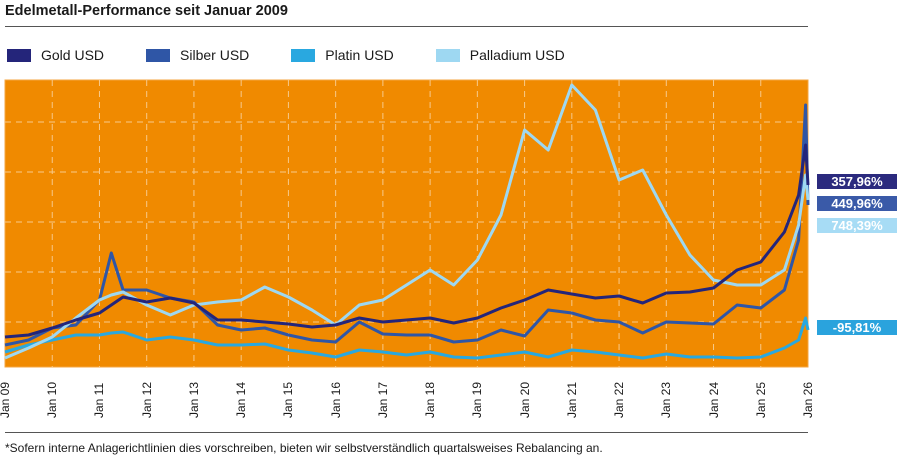  What do you see at coordinates (760, 399) in the screenshot?
I see `x-tick-label: Jan 25` at bounding box center [760, 399].